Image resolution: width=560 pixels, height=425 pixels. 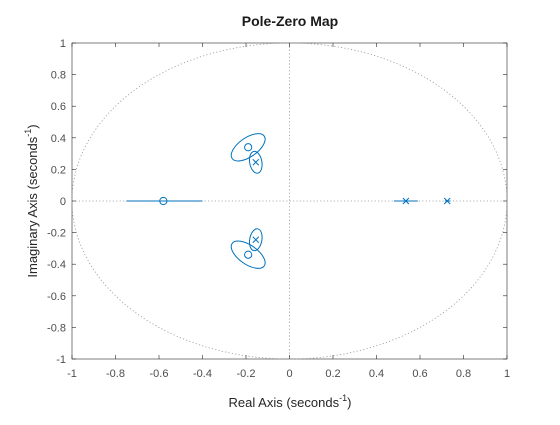 What do you see at coordinates (28, 133) in the screenshot?
I see `y-axis-label-exponent: -1` at bounding box center [28, 133].